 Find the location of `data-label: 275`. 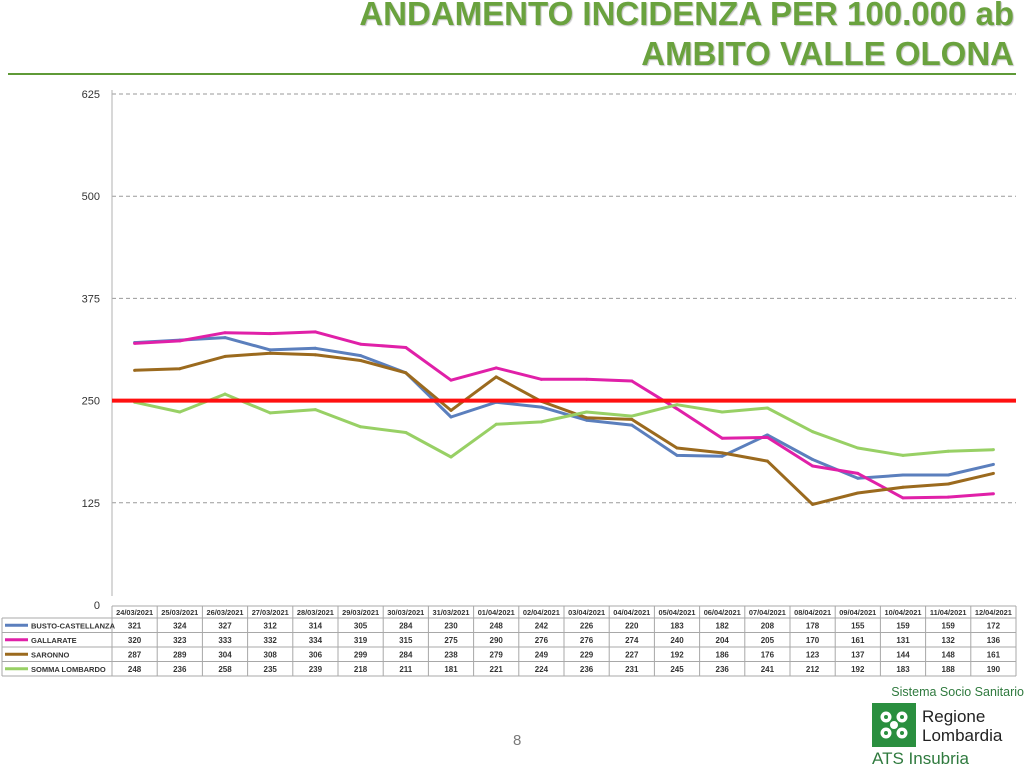

data-label: 275 is located at coordinates (451, 640).